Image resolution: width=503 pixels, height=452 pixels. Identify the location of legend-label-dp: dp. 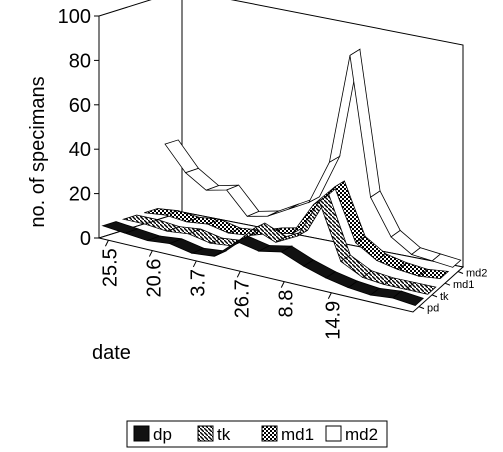
(162, 434).